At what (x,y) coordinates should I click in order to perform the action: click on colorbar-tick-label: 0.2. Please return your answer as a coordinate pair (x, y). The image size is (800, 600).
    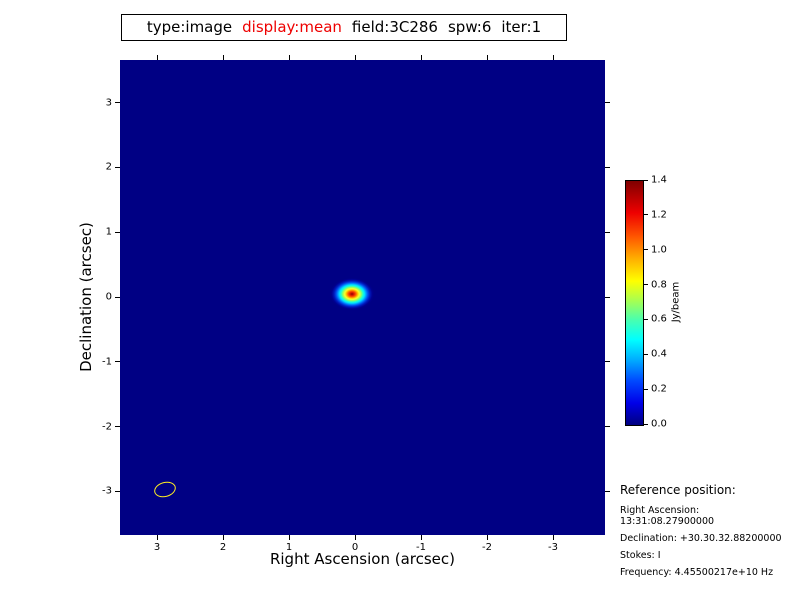
    Looking at the image, I should click on (659, 389).